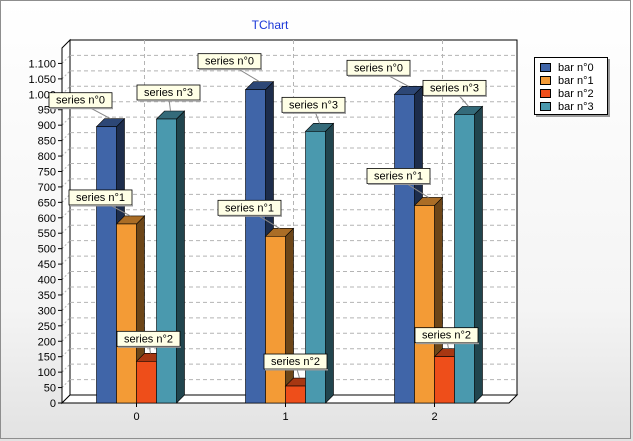  I want to click on legend-item: bar n°0, so click(573, 67).